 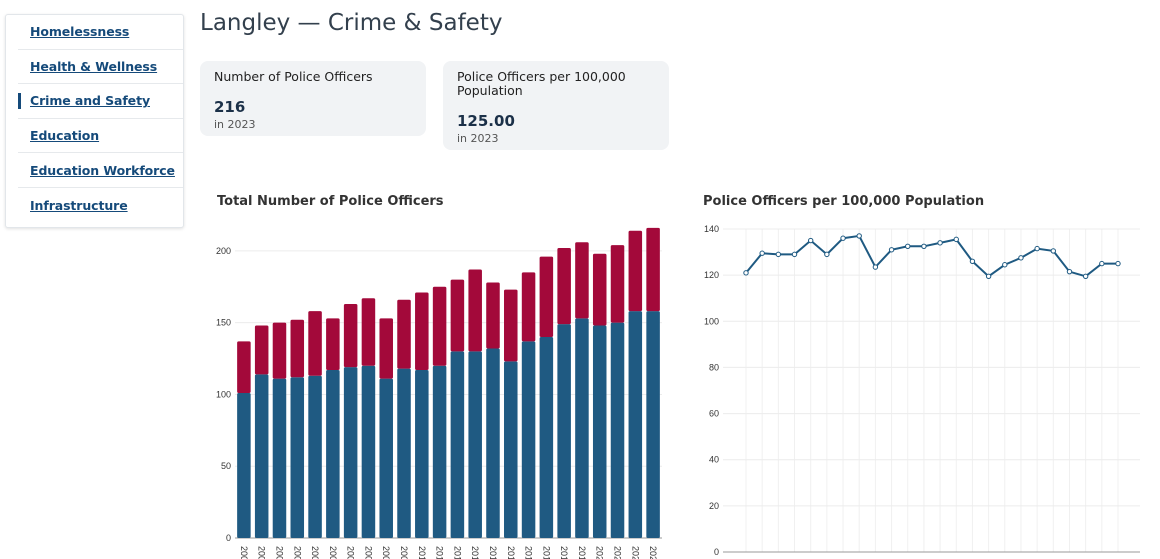 I want to click on bar-y-tick-label: 100, so click(x=223, y=394).